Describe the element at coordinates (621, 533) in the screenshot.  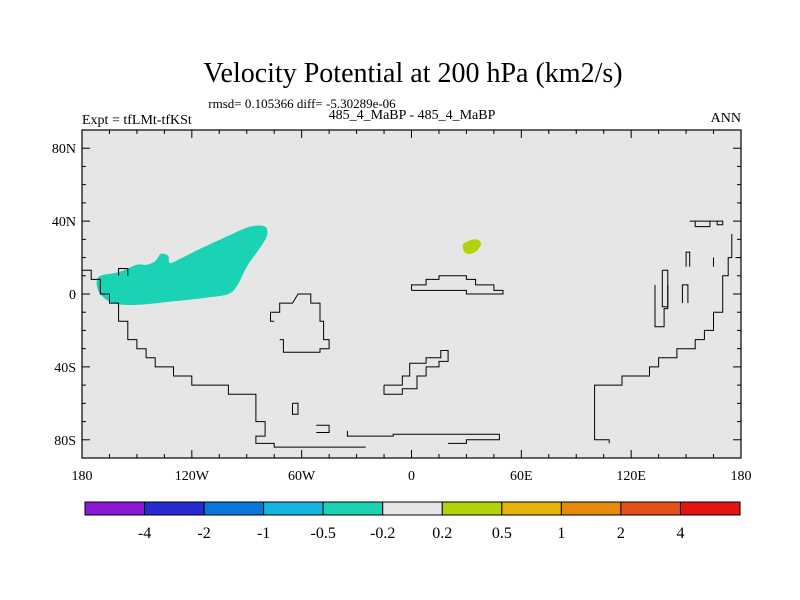
I see `colorbar-label: 2` at that location.